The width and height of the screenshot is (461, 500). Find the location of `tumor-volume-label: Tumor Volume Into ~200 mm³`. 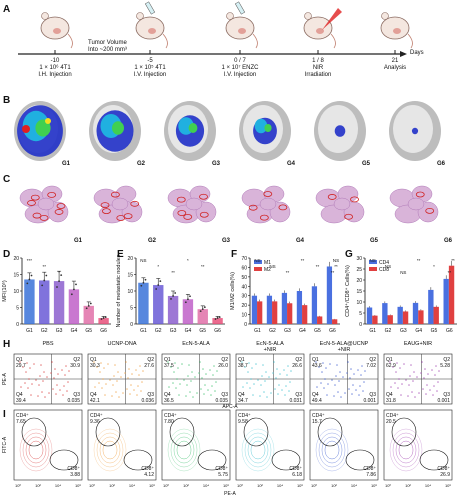

tumor-volume-label: Tumor Volume Into ~200 mm³ is located at coordinates (107, 46).